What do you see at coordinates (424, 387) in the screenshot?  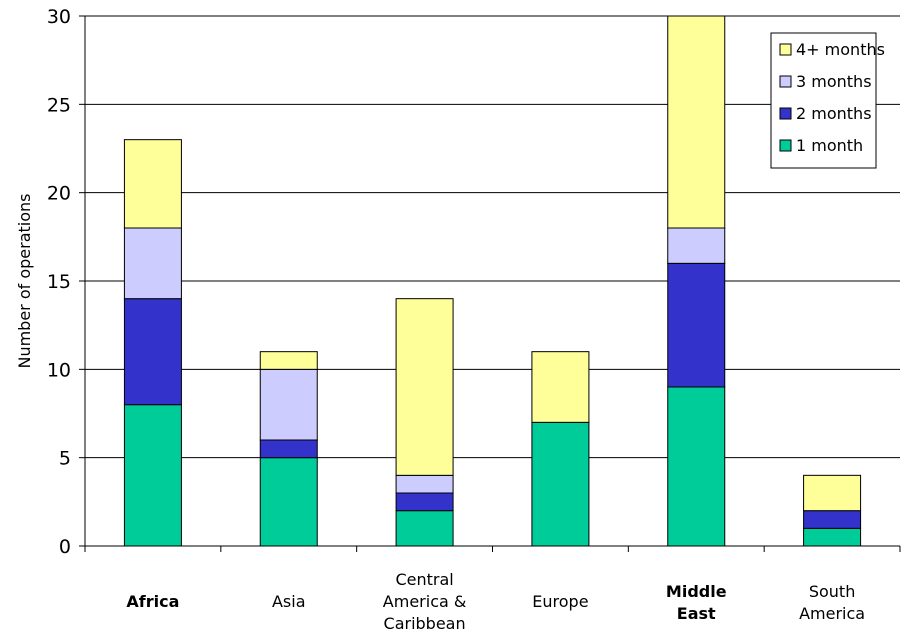 I see `bar-central-america-caribbean-4-months` at bounding box center [424, 387].